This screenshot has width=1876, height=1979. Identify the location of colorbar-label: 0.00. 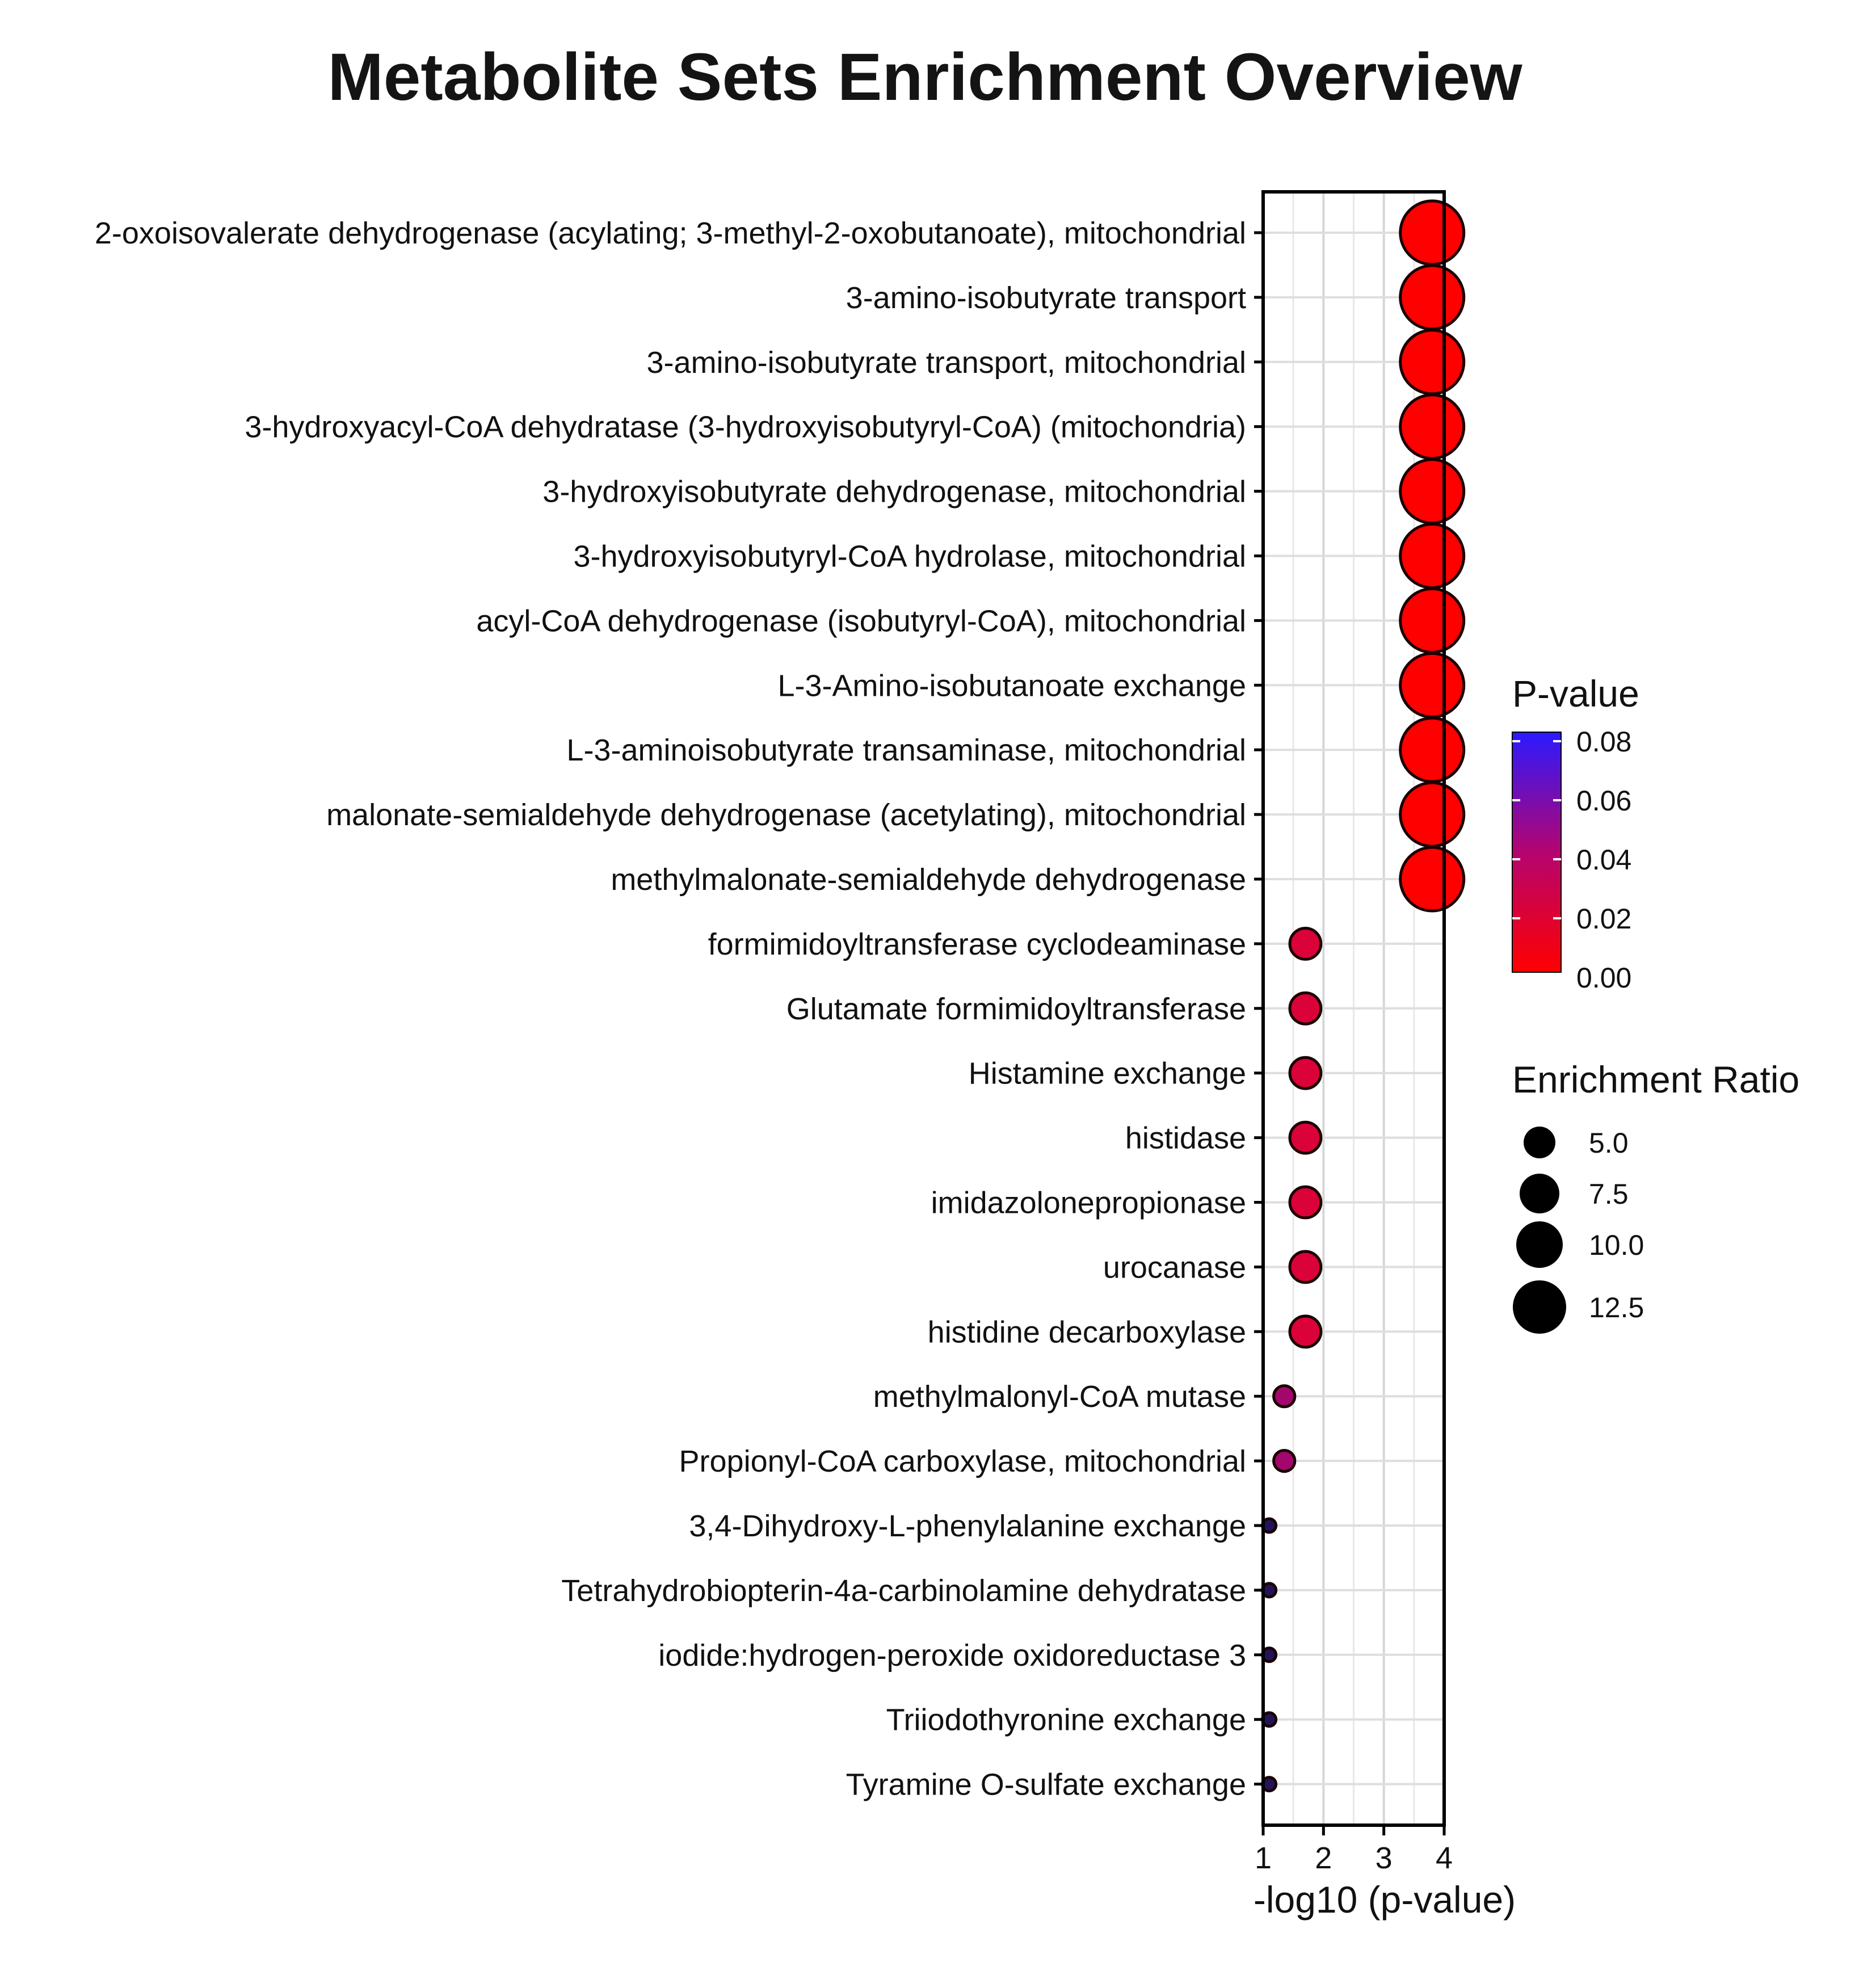
(1604, 978).